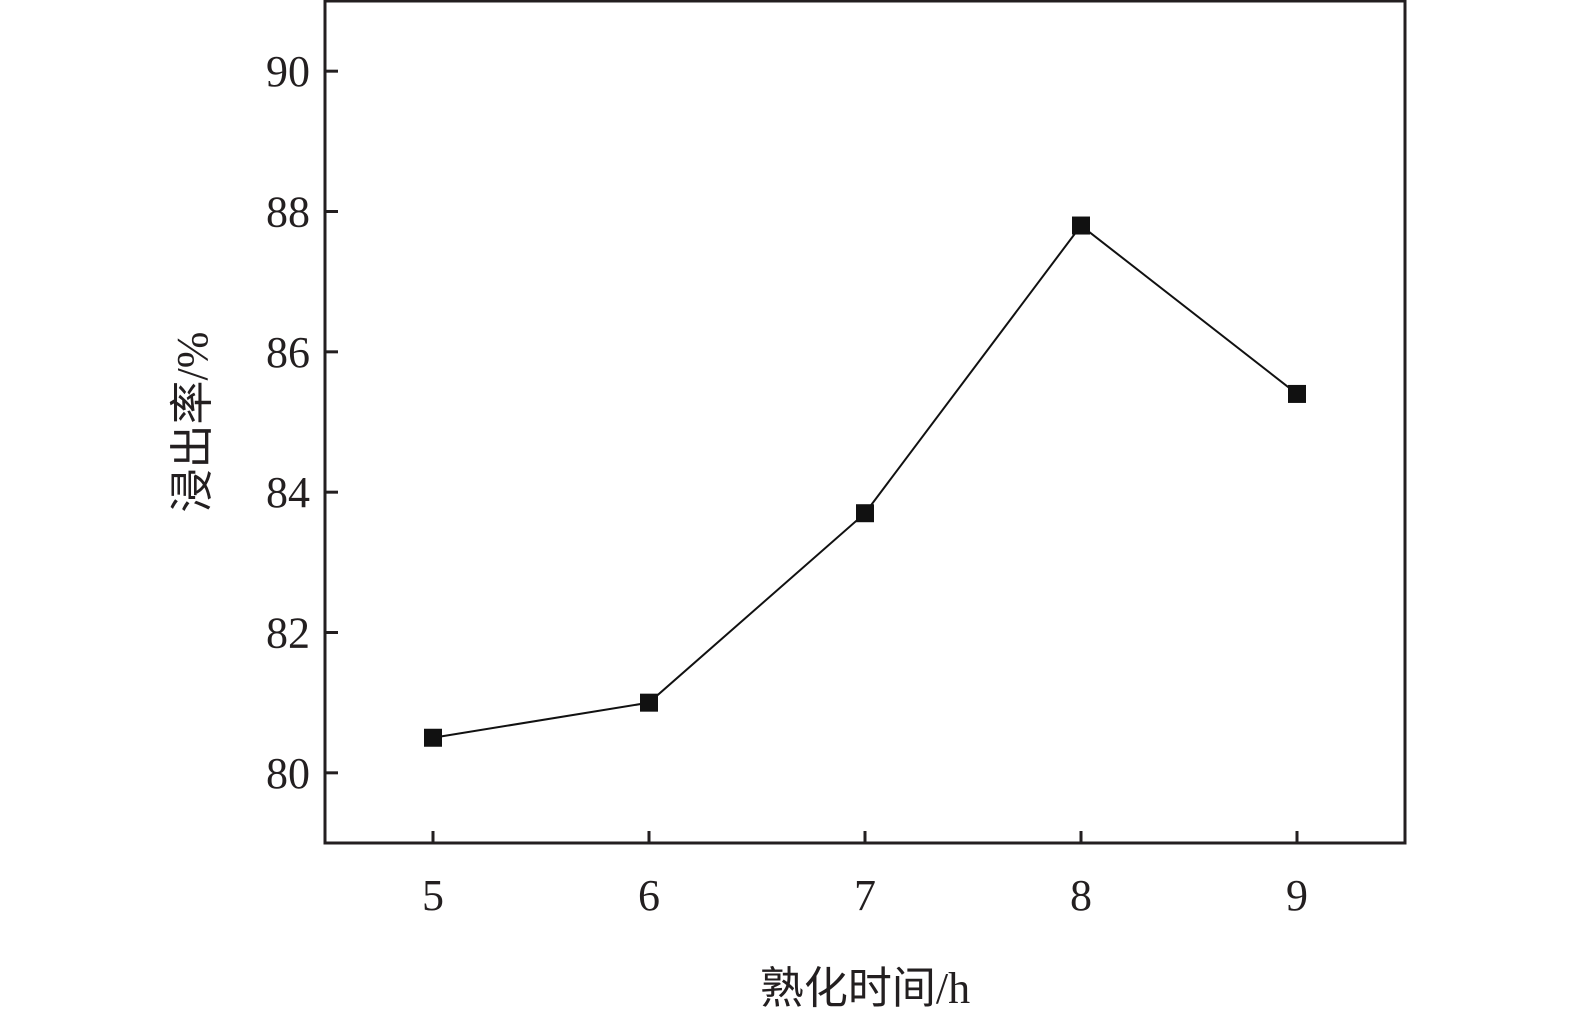  I want to click on x-tick-label: 9, so click(1297, 895).